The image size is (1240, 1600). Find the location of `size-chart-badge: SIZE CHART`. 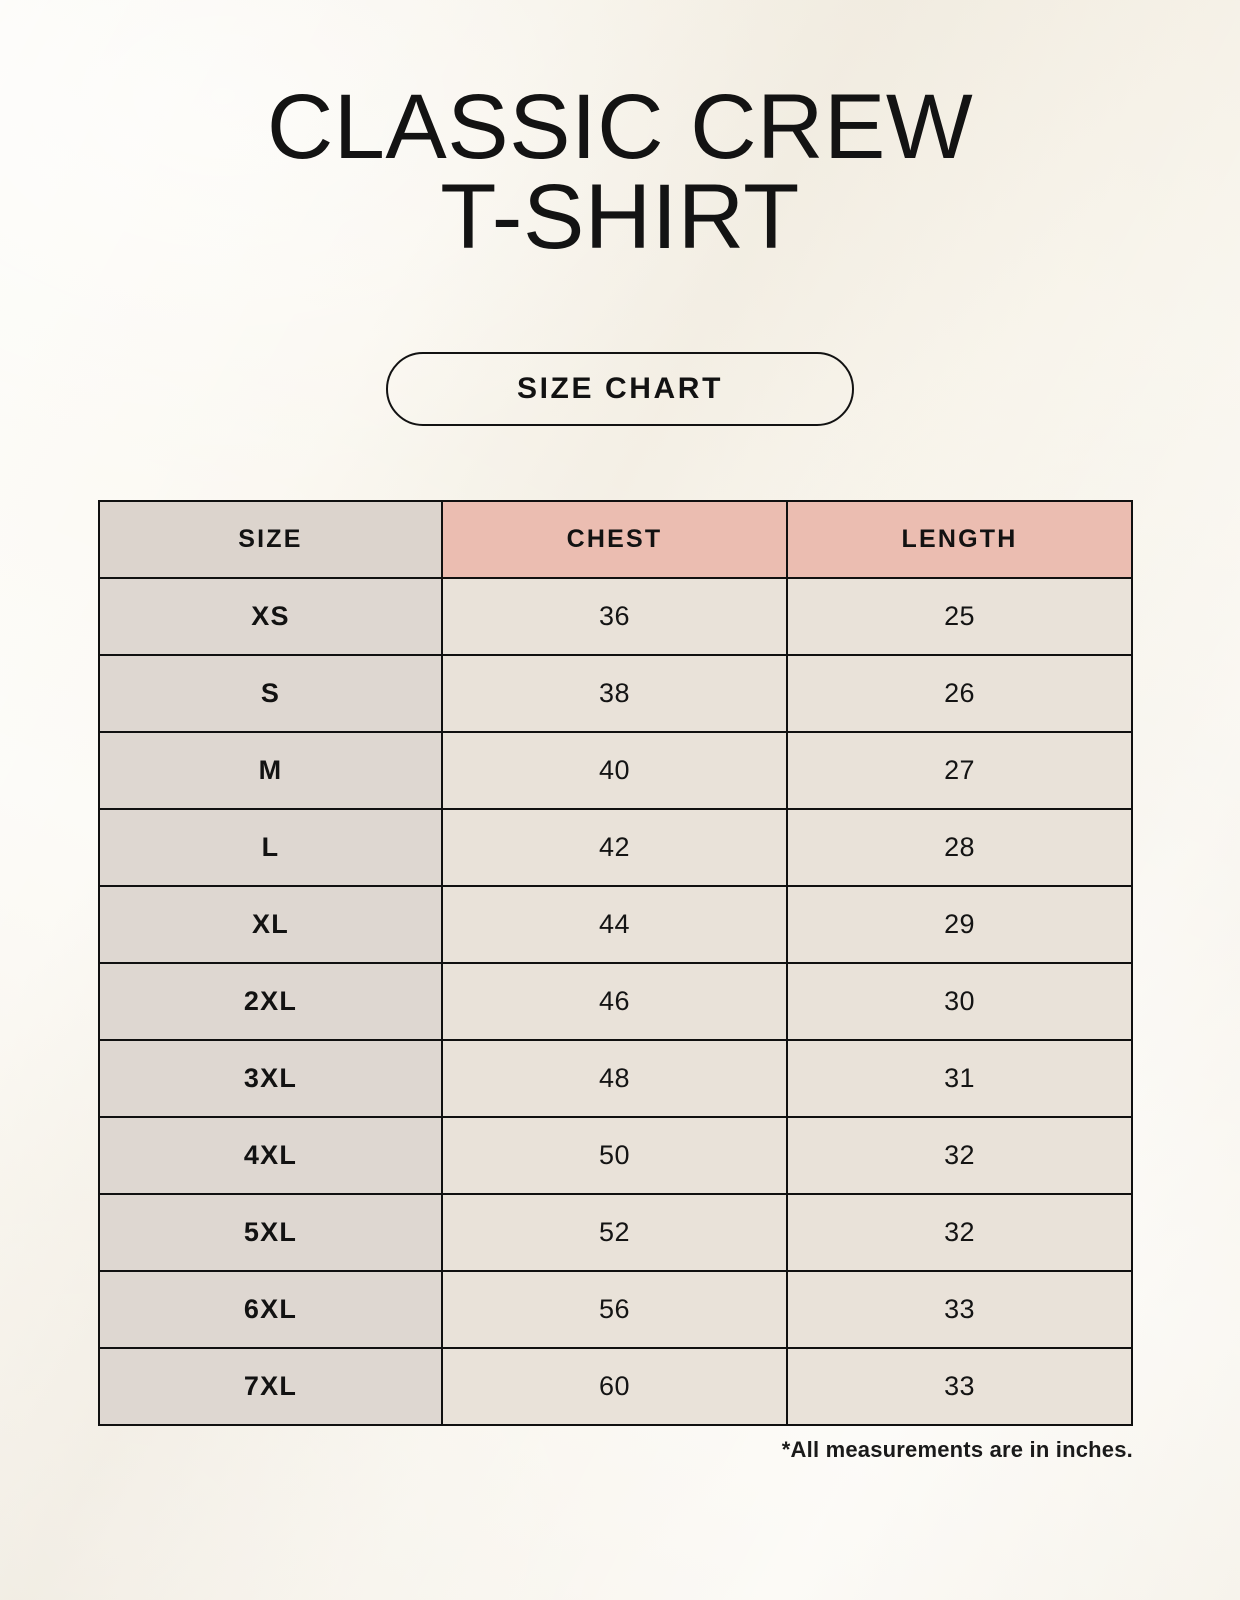

size-chart-badge: SIZE CHART is located at coordinates (620, 389).